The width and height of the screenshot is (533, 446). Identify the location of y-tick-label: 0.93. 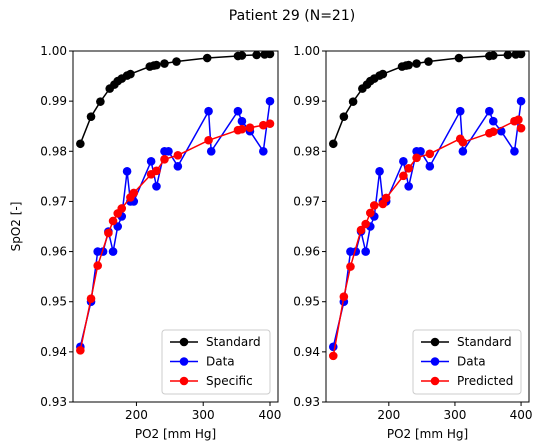
(53, 402).